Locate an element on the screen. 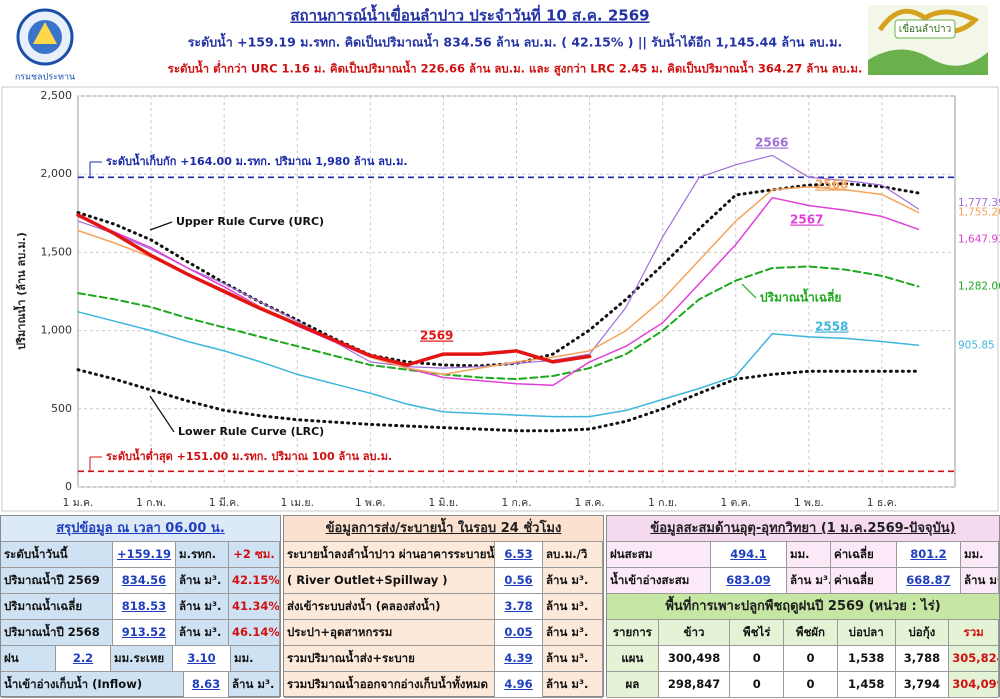 Image resolution: width=1000 pixels, height=699 pixels. table-cell: ผล is located at coordinates (633, 685).